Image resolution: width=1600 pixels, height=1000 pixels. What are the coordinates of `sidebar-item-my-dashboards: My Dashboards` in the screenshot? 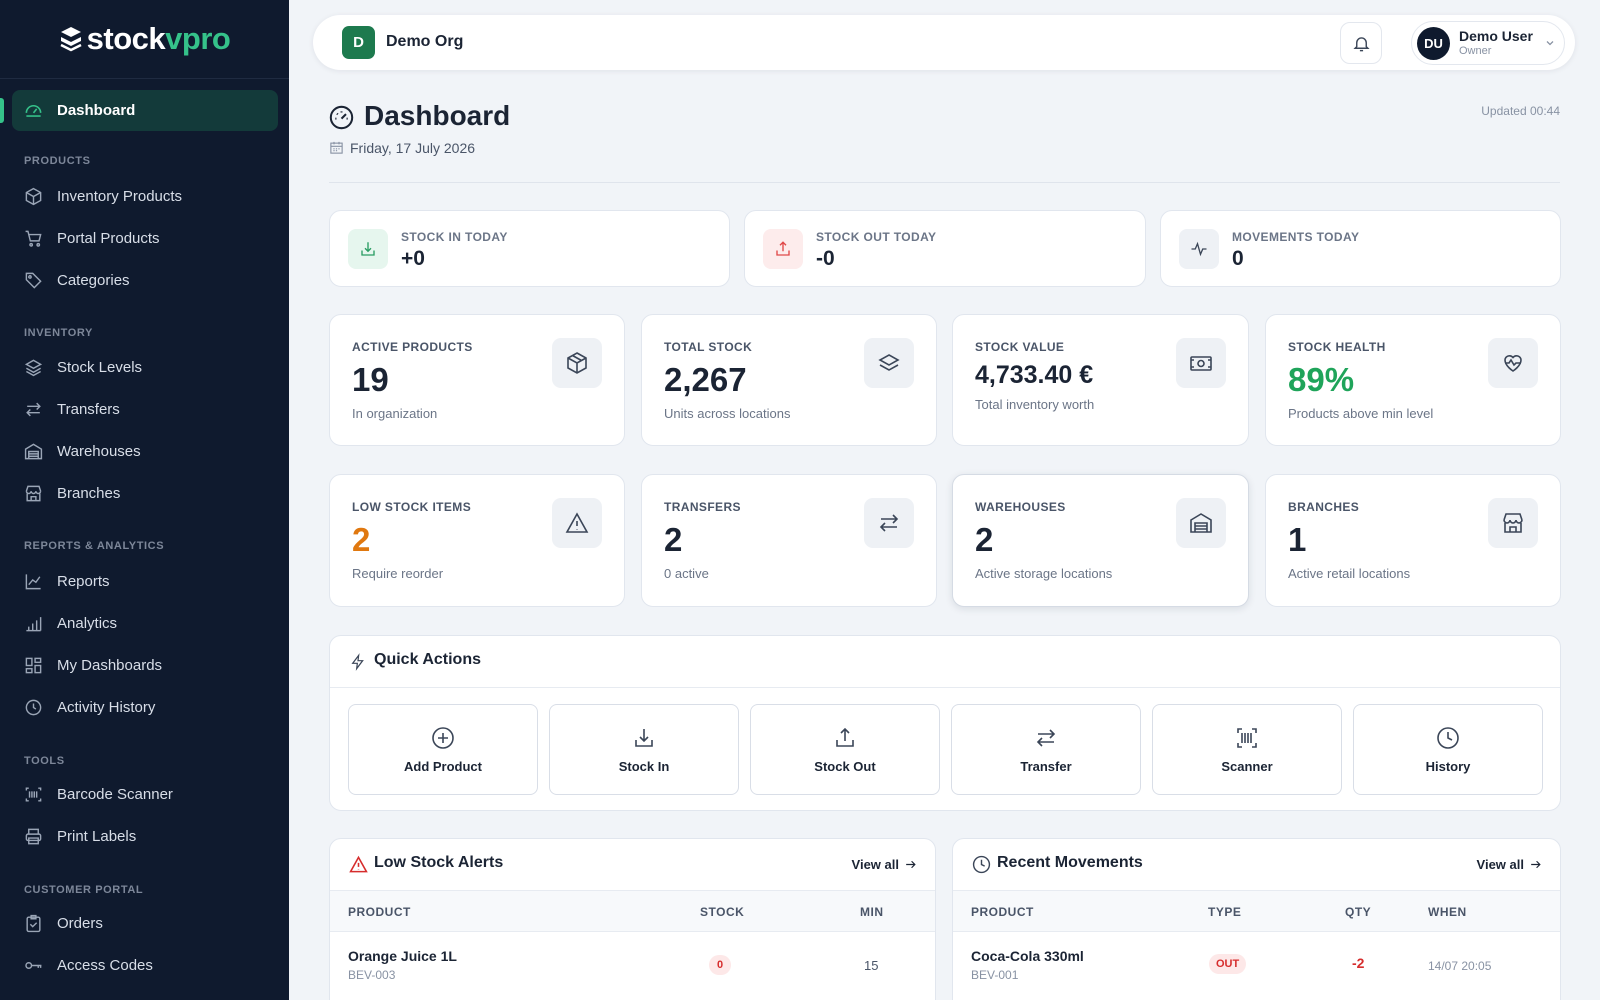 It's located at (93, 665).